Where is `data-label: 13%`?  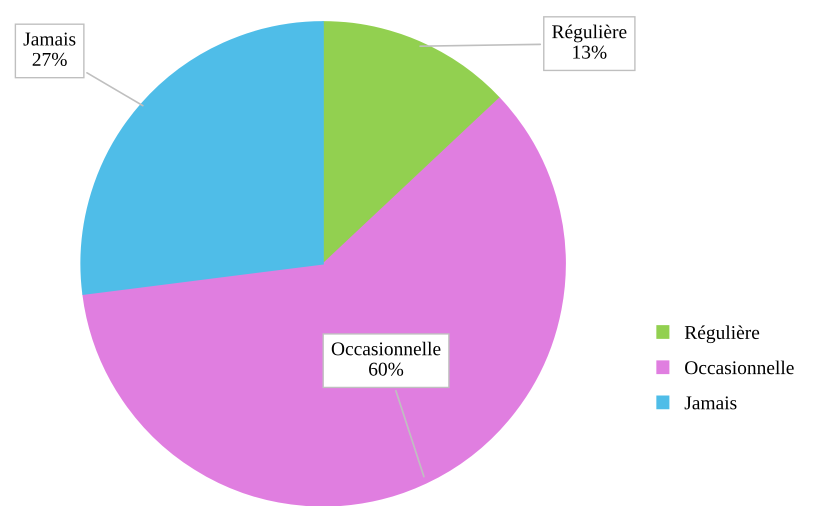 data-label: 13% is located at coordinates (589, 52).